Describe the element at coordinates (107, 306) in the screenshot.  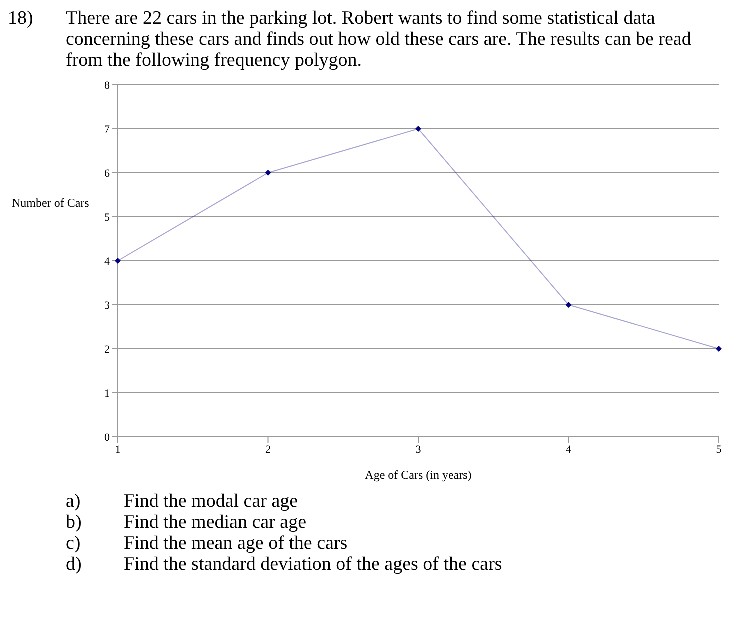
I see `y-tick-label: 3` at that location.